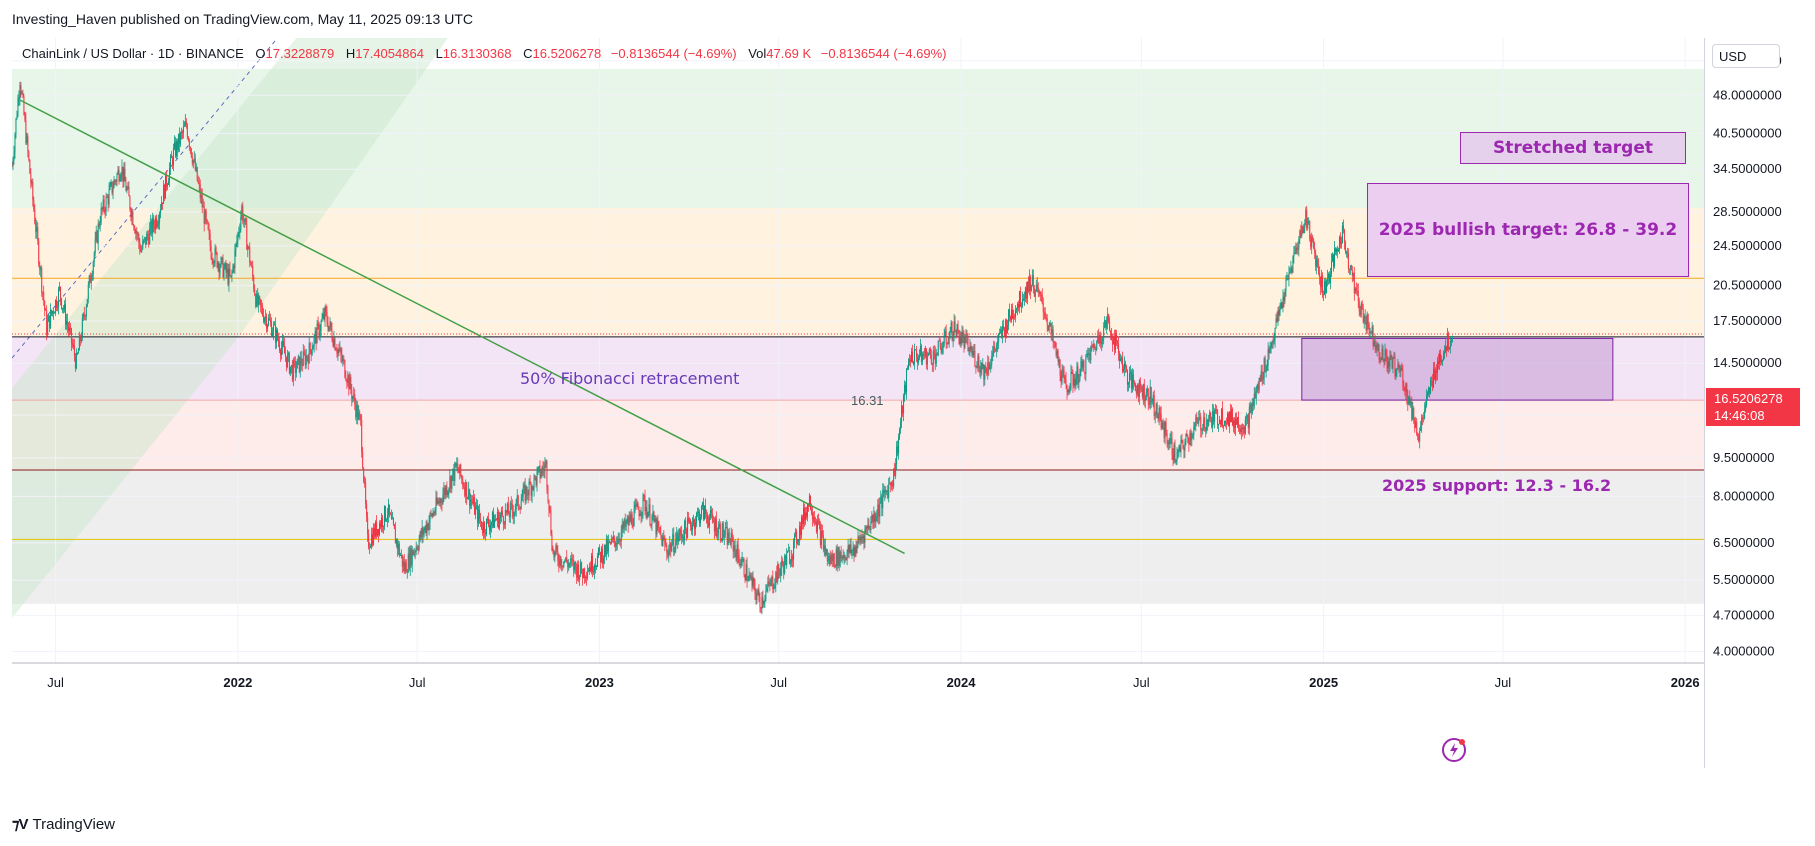 This screenshot has height=846, width=1815. I want to click on lightning-icon, so click(1454, 750).